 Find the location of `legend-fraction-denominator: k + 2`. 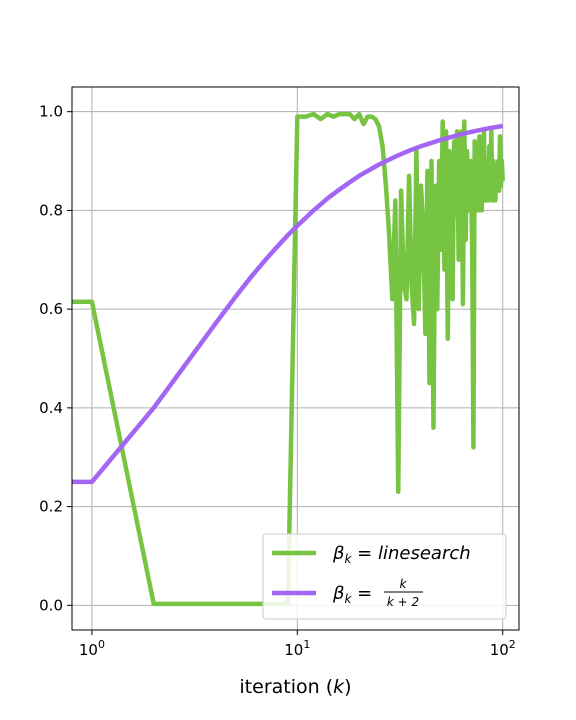

legend-fraction-denominator: k + 2 is located at coordinates (403, 602).